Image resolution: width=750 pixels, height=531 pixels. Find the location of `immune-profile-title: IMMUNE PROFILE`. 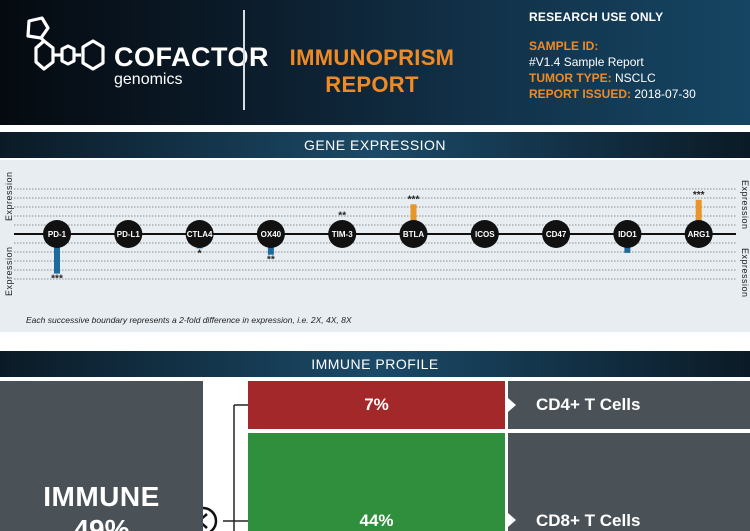

immune-profile-title: IMMUNE PROFILE is located at coordinates (375, 364).